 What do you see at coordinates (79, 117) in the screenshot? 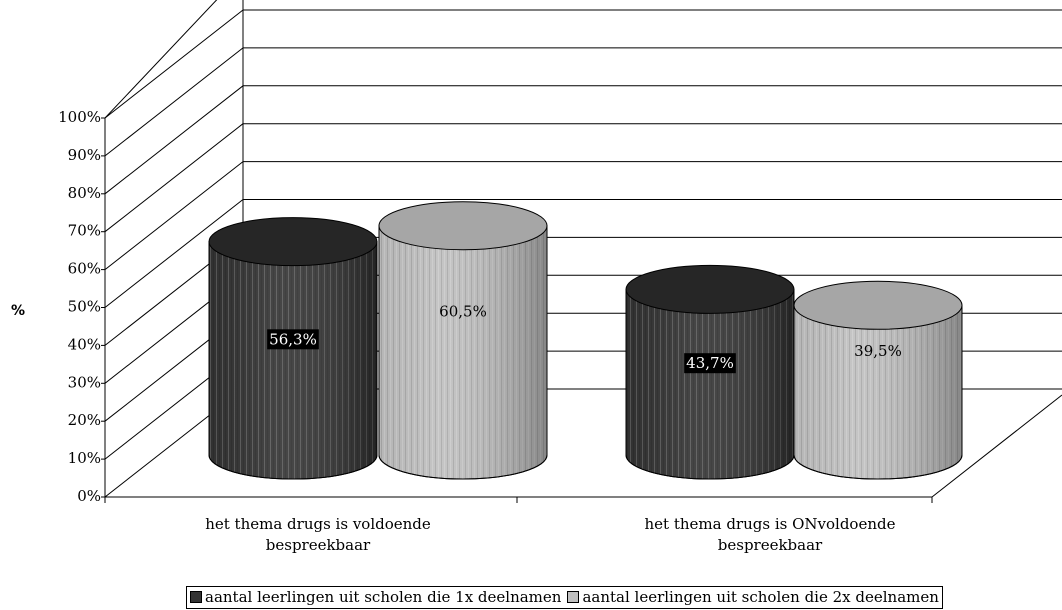
I see `y-tick-label: 100%` at bounding box center [79, 117].